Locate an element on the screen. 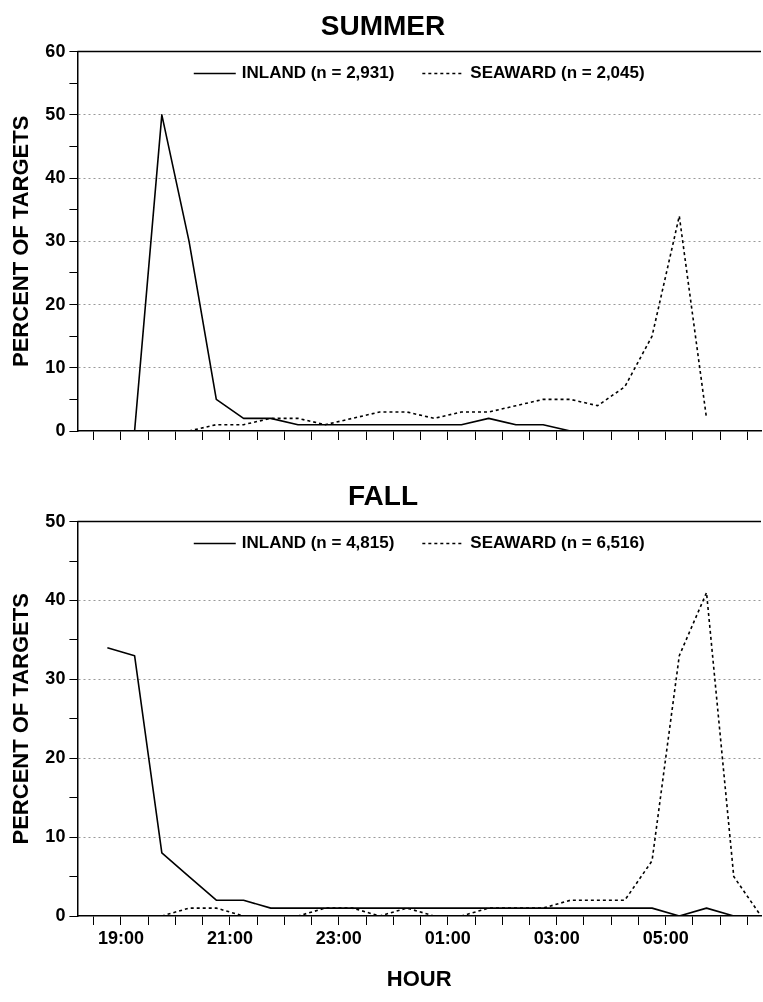 The height and width of the screenshot is (1002, 763). x-tick-label: 03:00 is located at coordinates (556, 937).